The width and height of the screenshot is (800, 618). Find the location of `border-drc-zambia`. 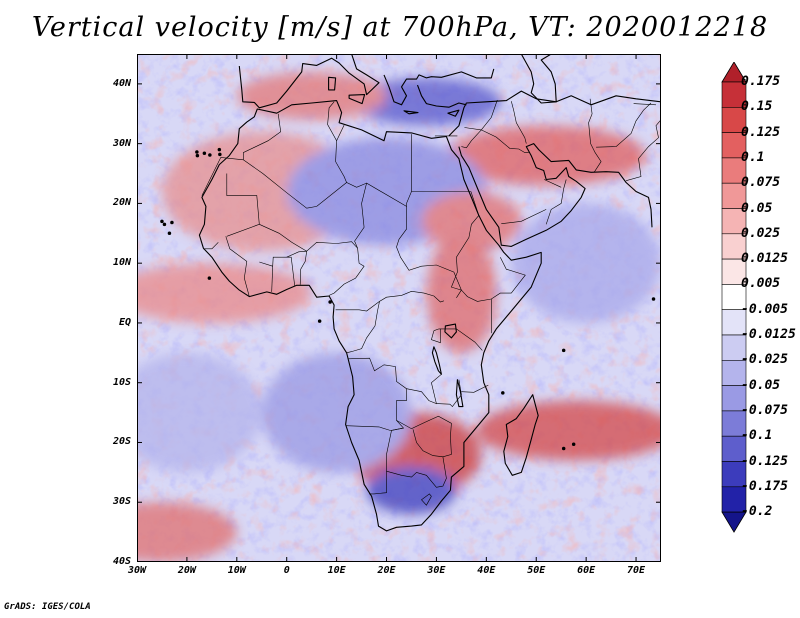

border-drc-zambia is located at coordinates (424, 389).